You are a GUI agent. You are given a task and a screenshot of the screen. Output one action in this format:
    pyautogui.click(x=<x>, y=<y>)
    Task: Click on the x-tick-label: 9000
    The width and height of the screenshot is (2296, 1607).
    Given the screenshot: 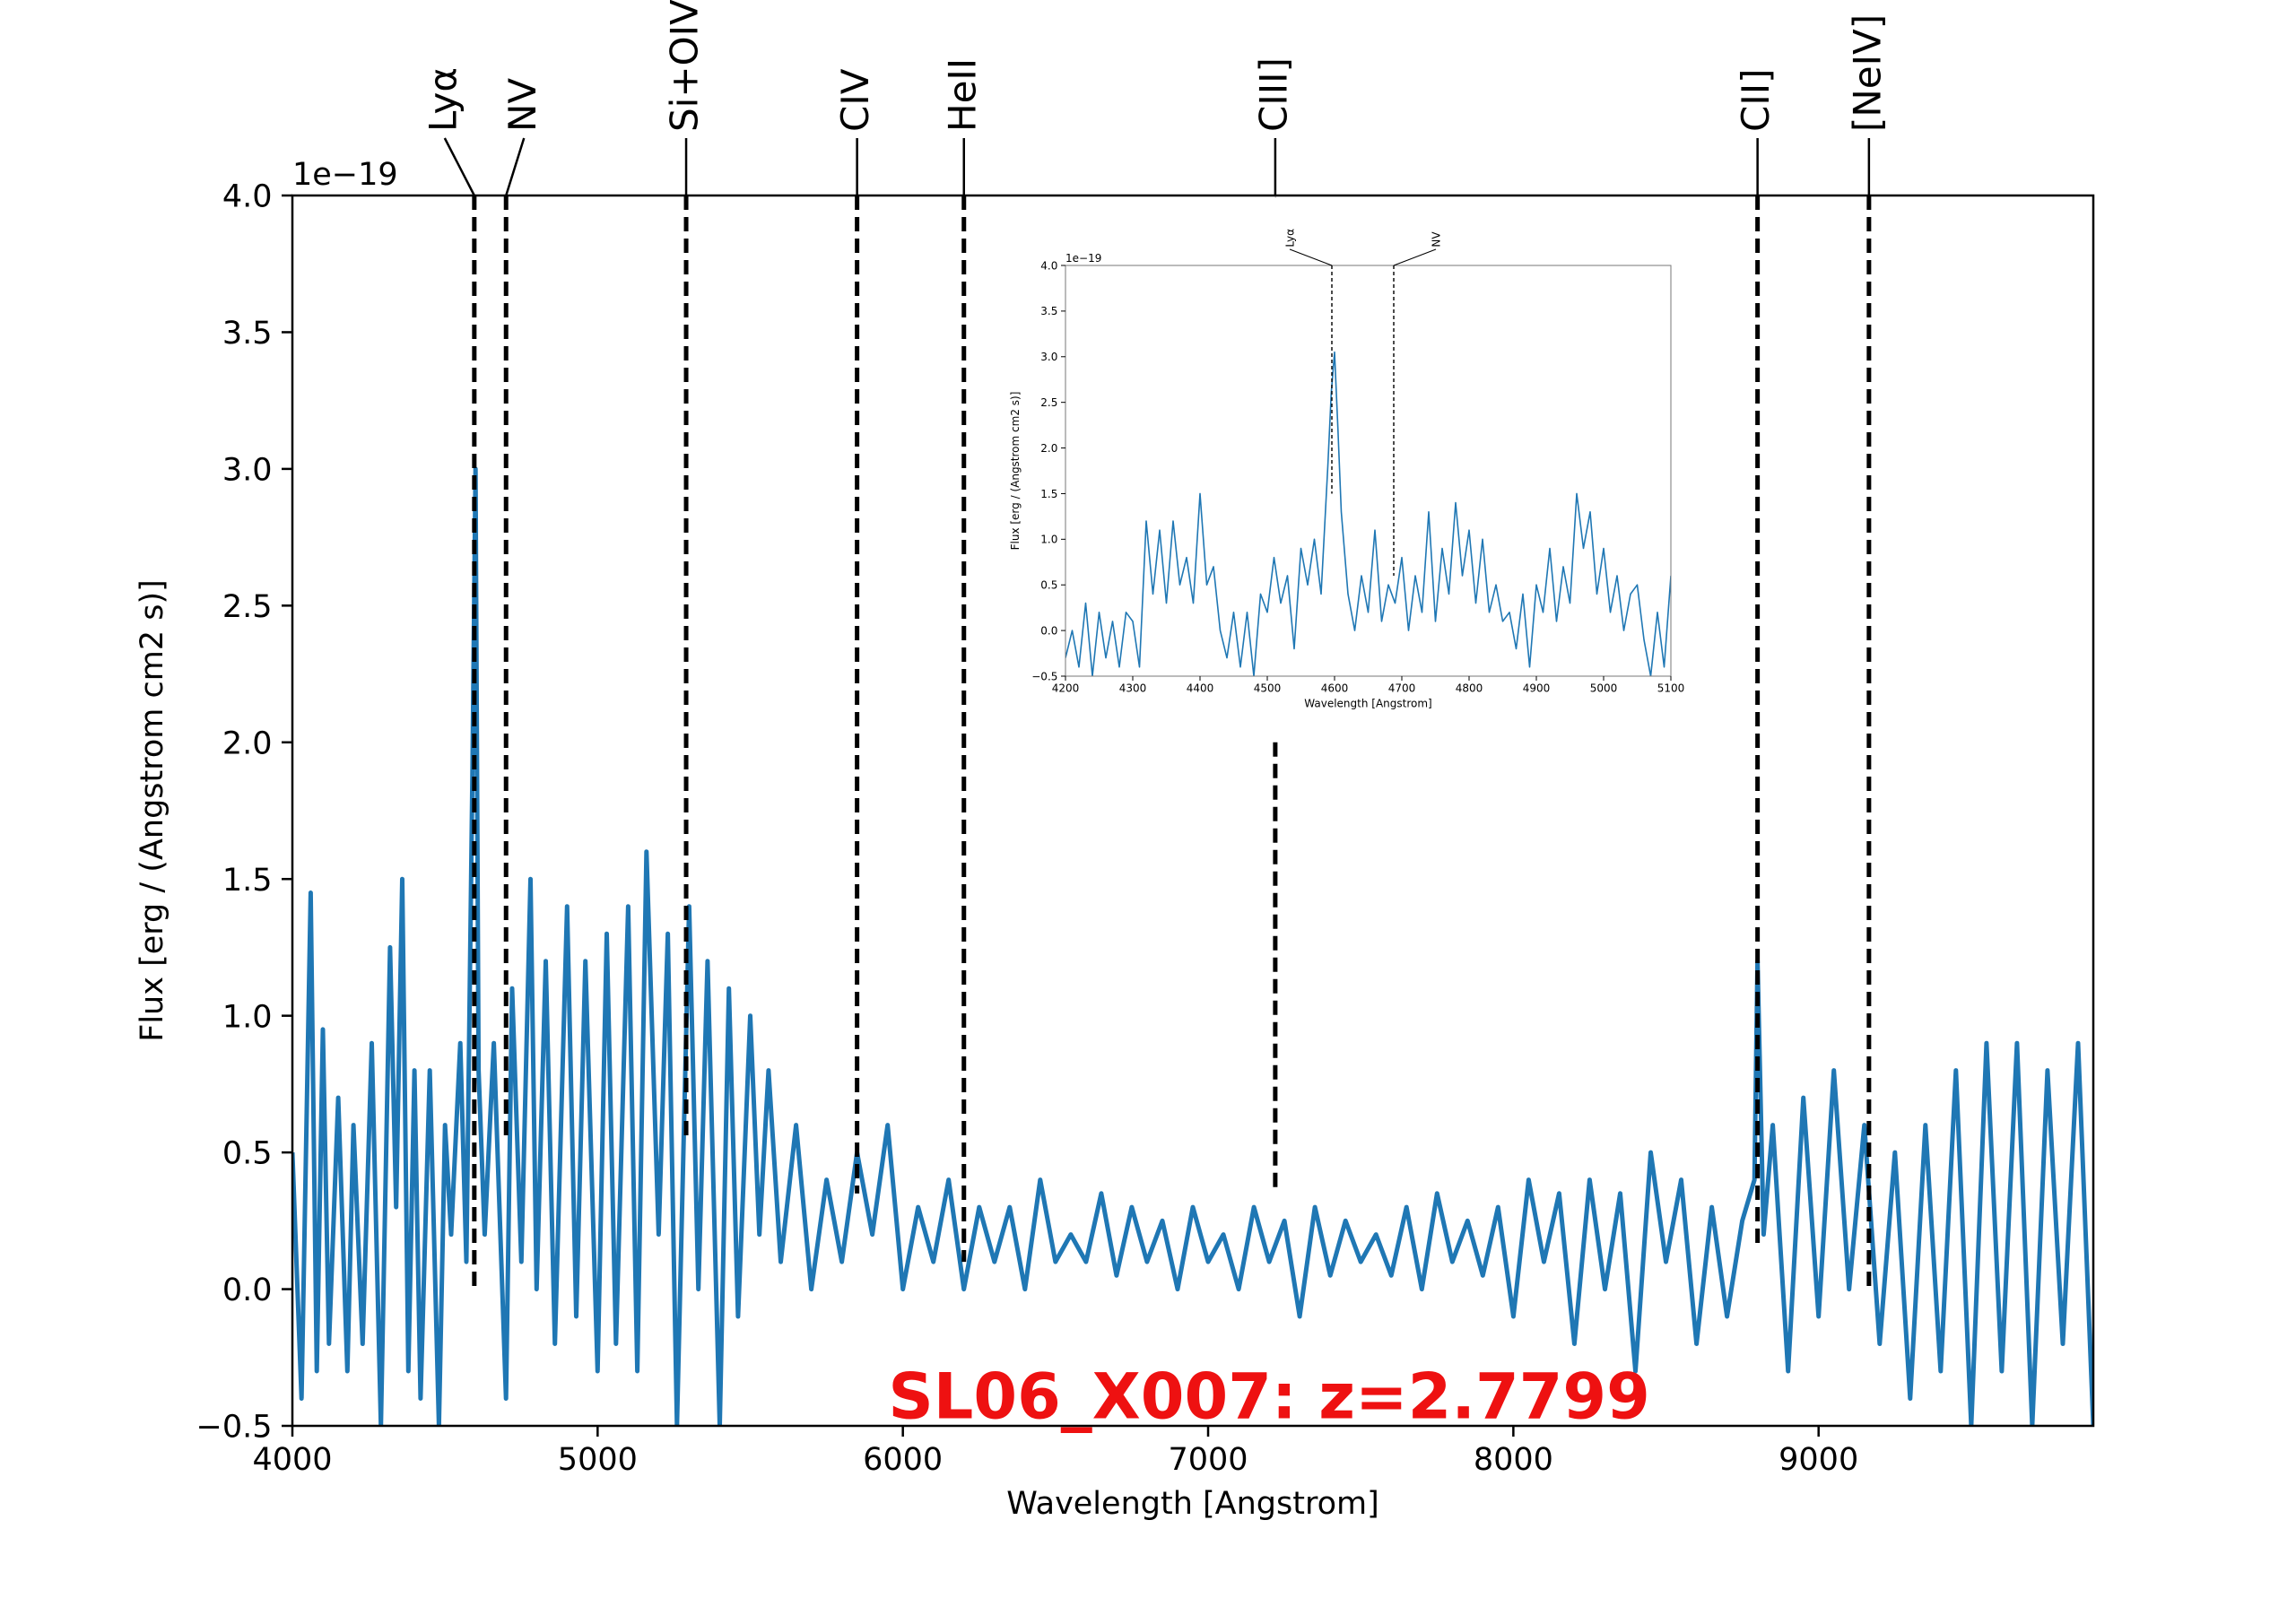 What is the action you would take?
    pyautogui.click(x=1818, y=1460)
    